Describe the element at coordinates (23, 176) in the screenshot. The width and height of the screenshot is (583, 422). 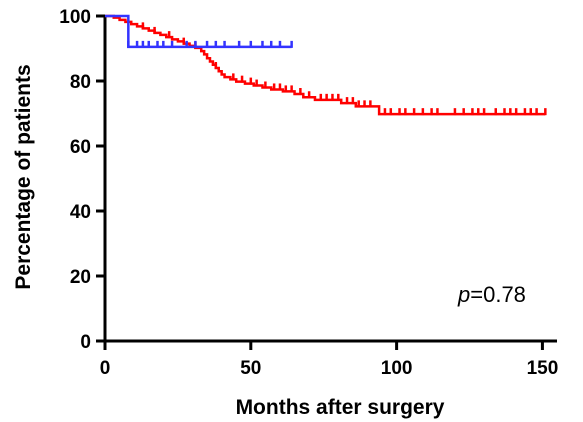
I see `y-axis-title: Percentage of patients` at that location.